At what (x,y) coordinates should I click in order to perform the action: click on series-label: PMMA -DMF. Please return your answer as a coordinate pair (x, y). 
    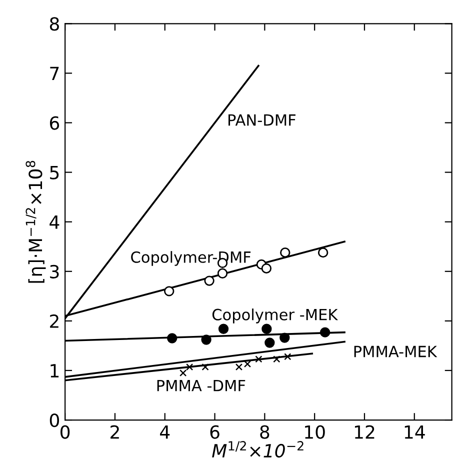
    Looking at the image, I should click on (201, 386).